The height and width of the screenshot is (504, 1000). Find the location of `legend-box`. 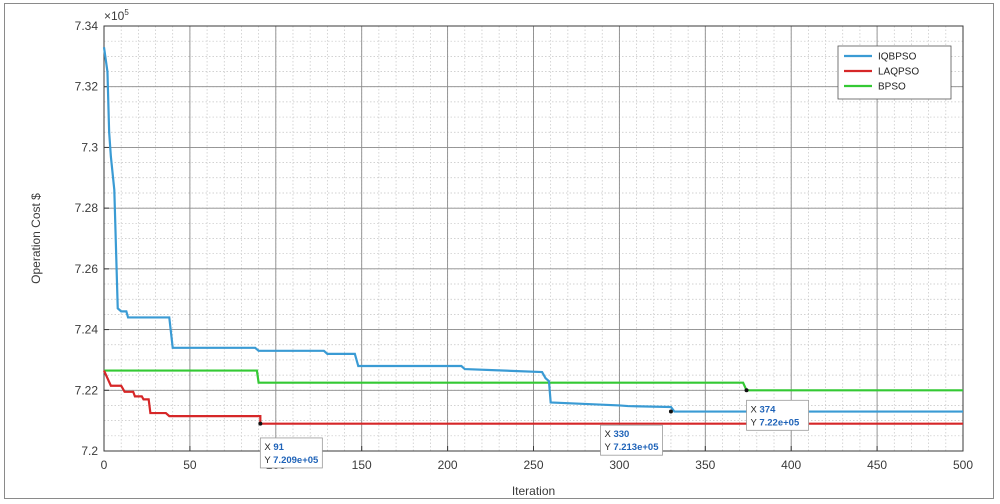

legend-box is located at coordinates (894, 72).